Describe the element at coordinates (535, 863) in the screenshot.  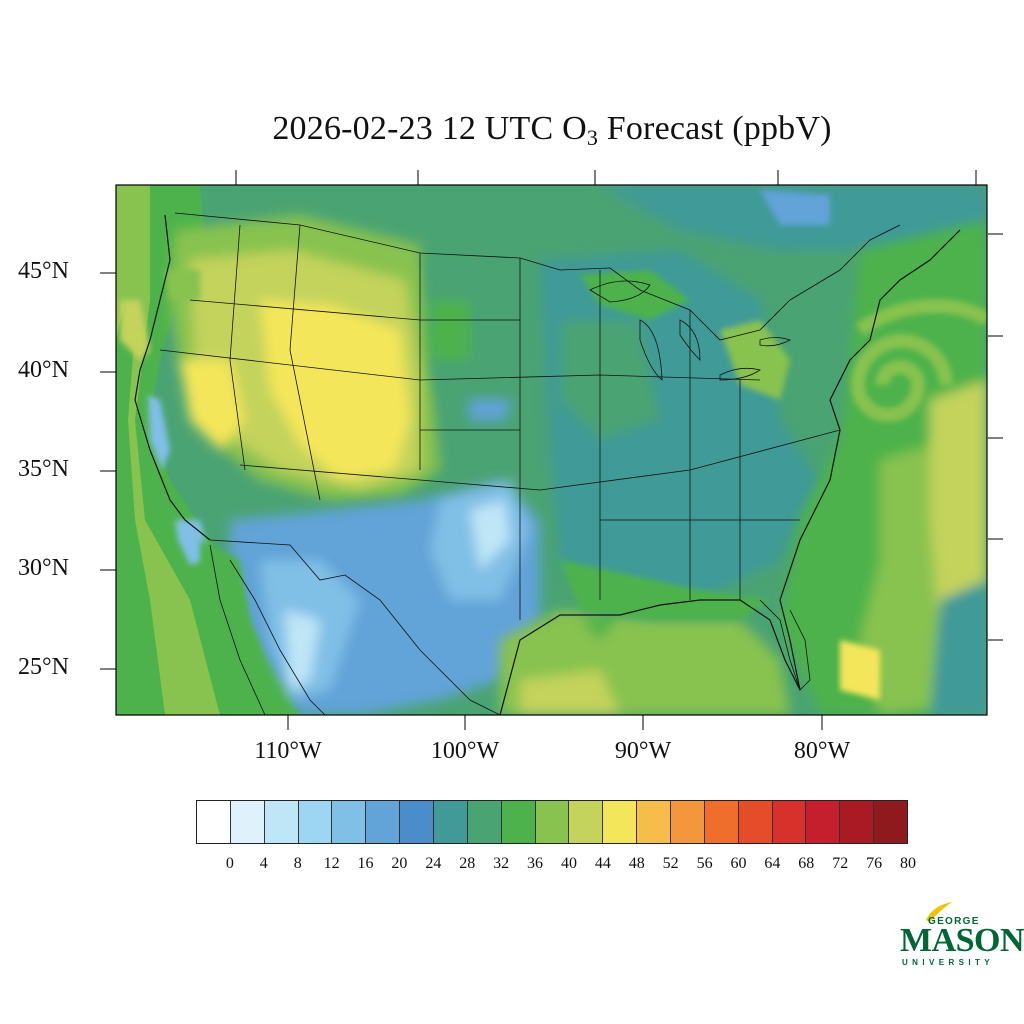
I see `colorbar-tick-label: 36` at that location.